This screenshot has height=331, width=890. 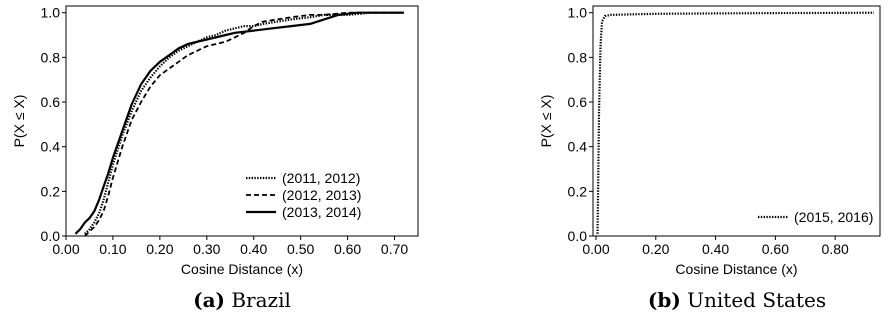 What do you see at coordinates (664, 300) in the screenshot?
I see `caption-tag: (b)` at bounding box center [664, 300].